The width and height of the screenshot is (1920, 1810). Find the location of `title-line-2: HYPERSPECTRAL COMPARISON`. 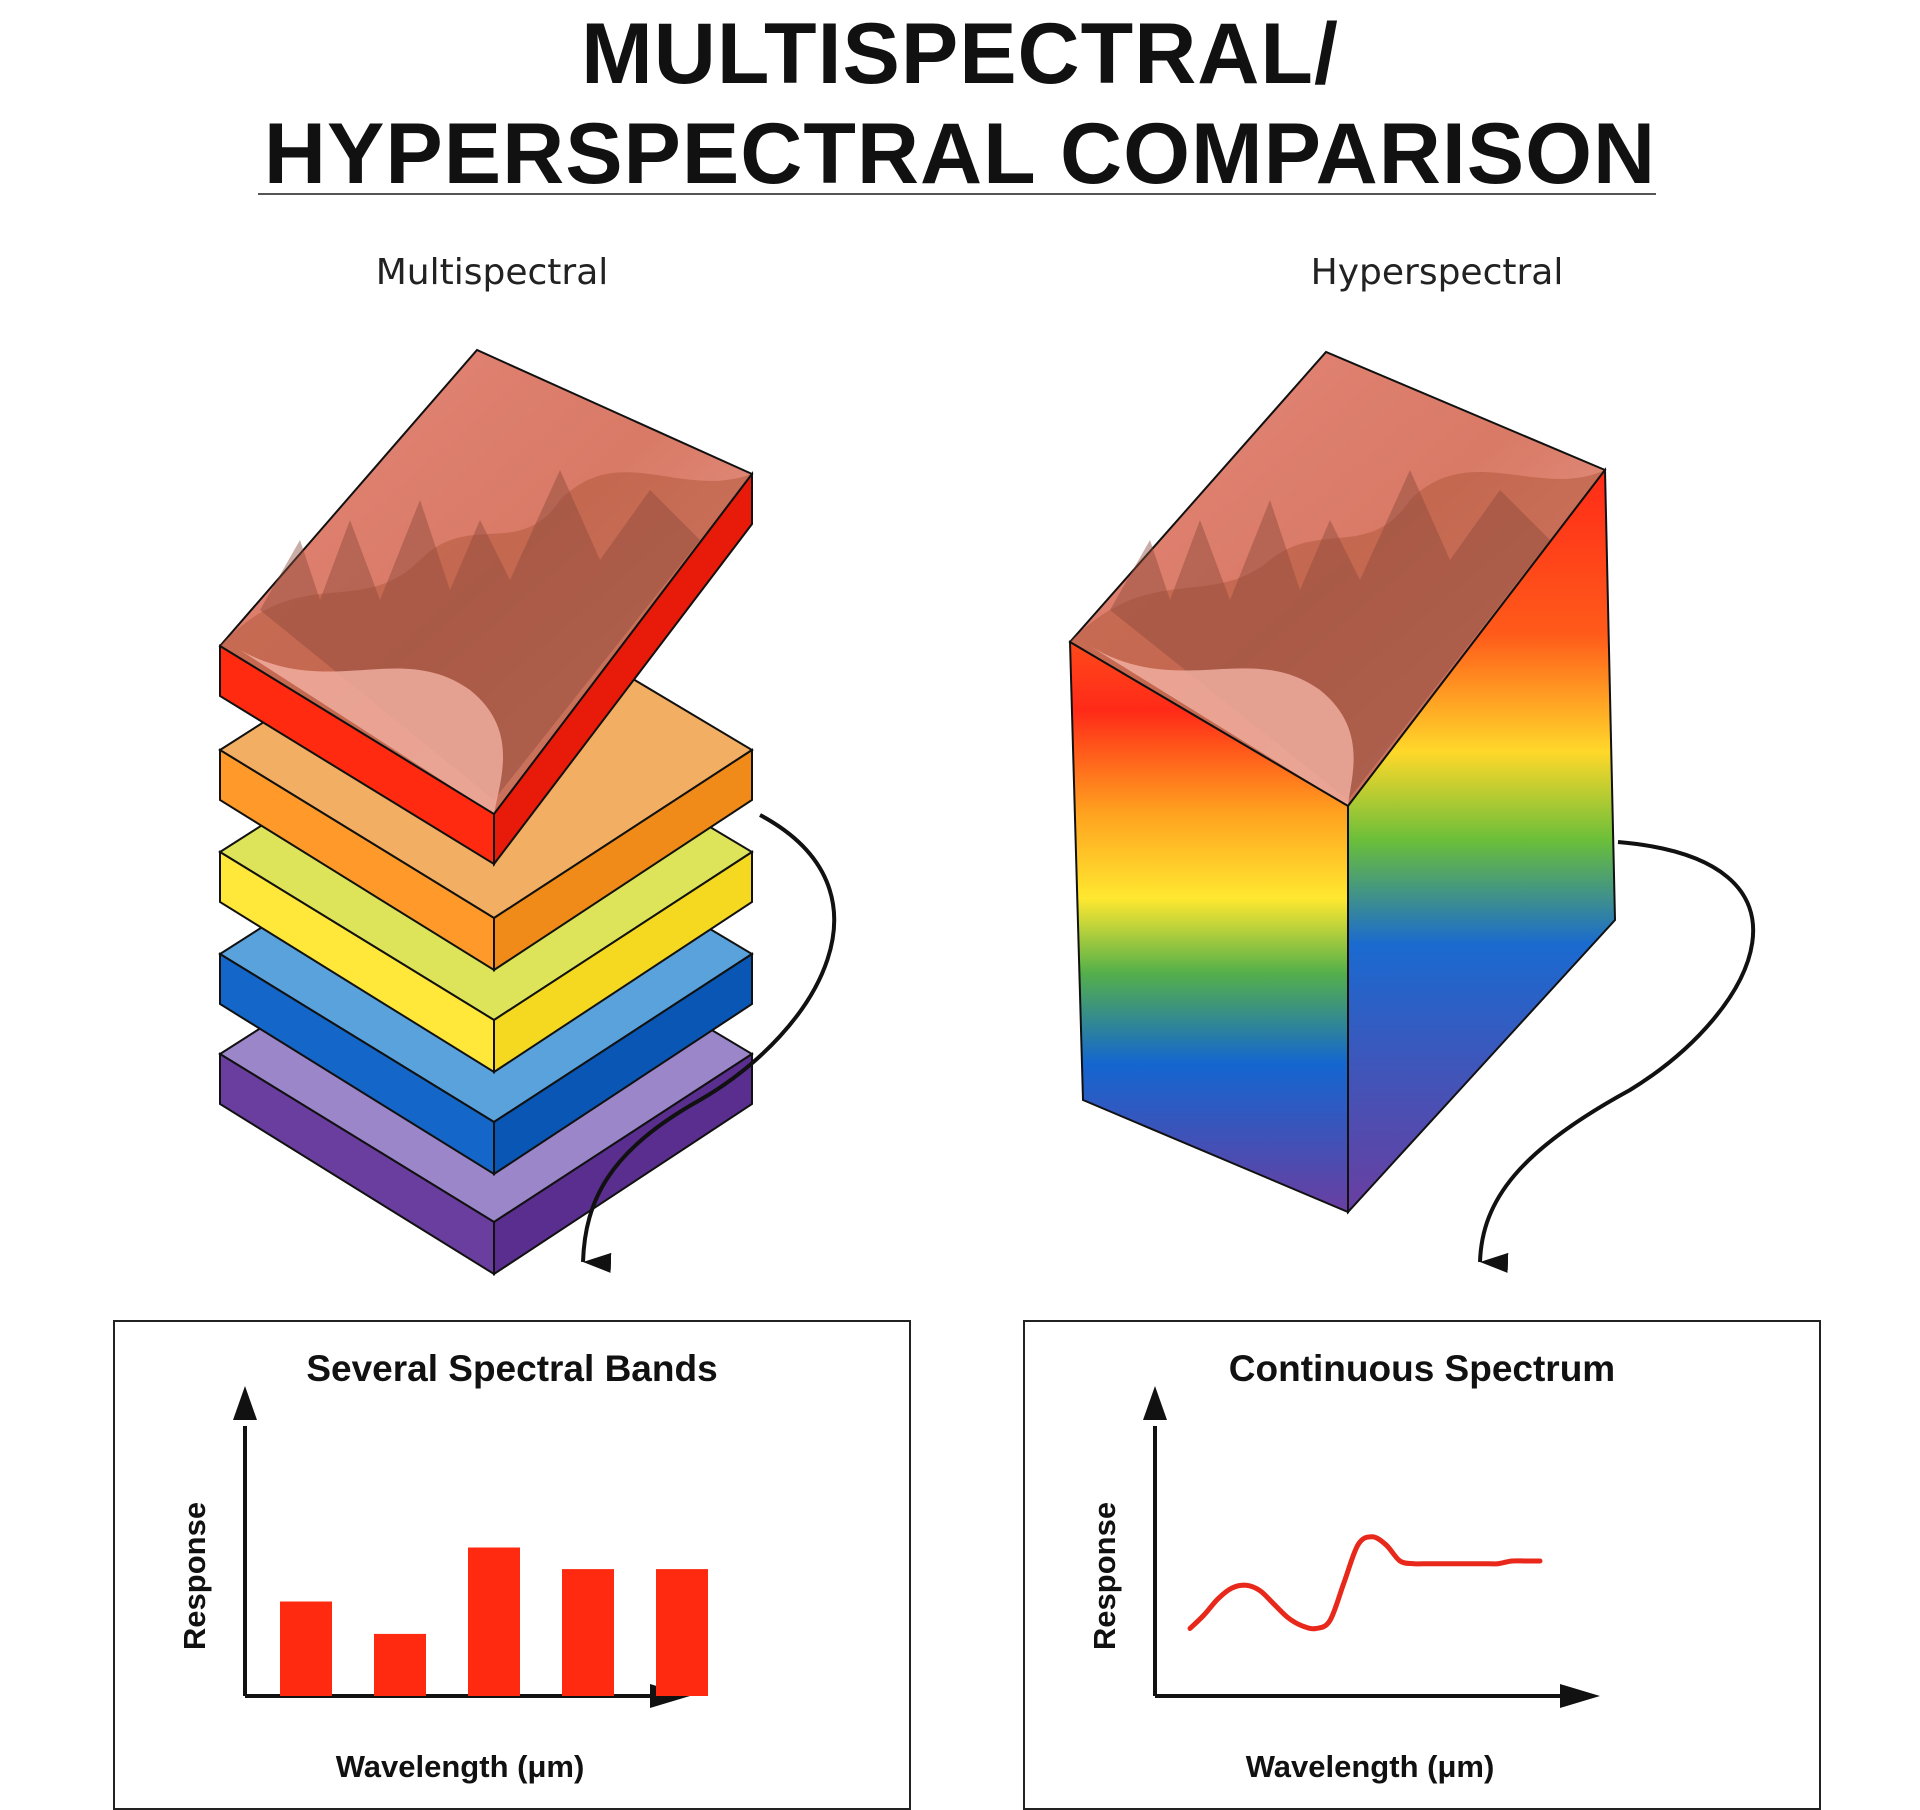

title-line-2: HYPERSPECTRAL COMPARISON is located at coordinates (960, 154).